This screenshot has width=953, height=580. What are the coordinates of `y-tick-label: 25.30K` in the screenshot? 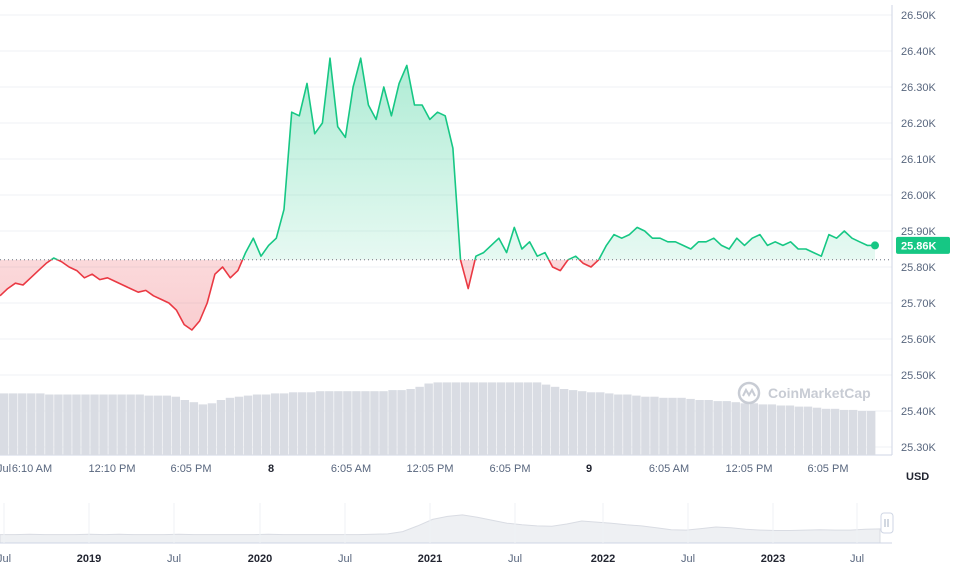 It's located at (919, 448).